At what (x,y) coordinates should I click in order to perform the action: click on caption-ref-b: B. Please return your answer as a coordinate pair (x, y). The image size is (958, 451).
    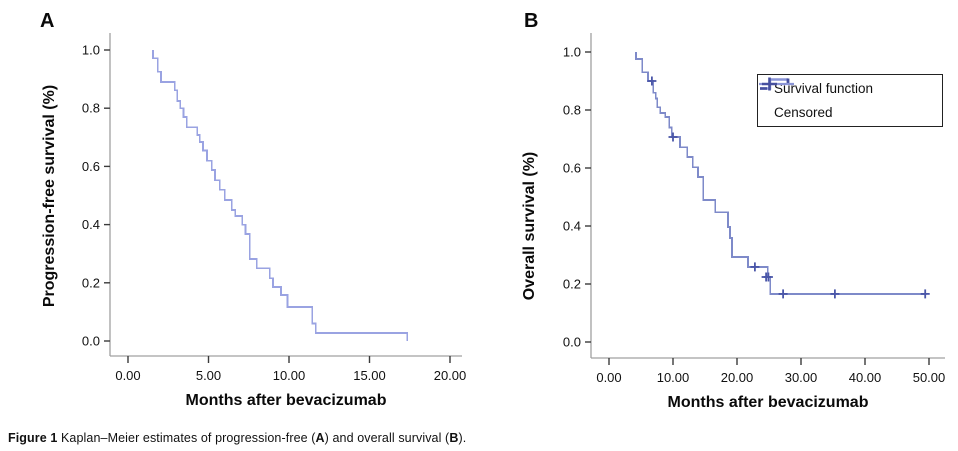
    Looking at the image, I should click on (454, 438).